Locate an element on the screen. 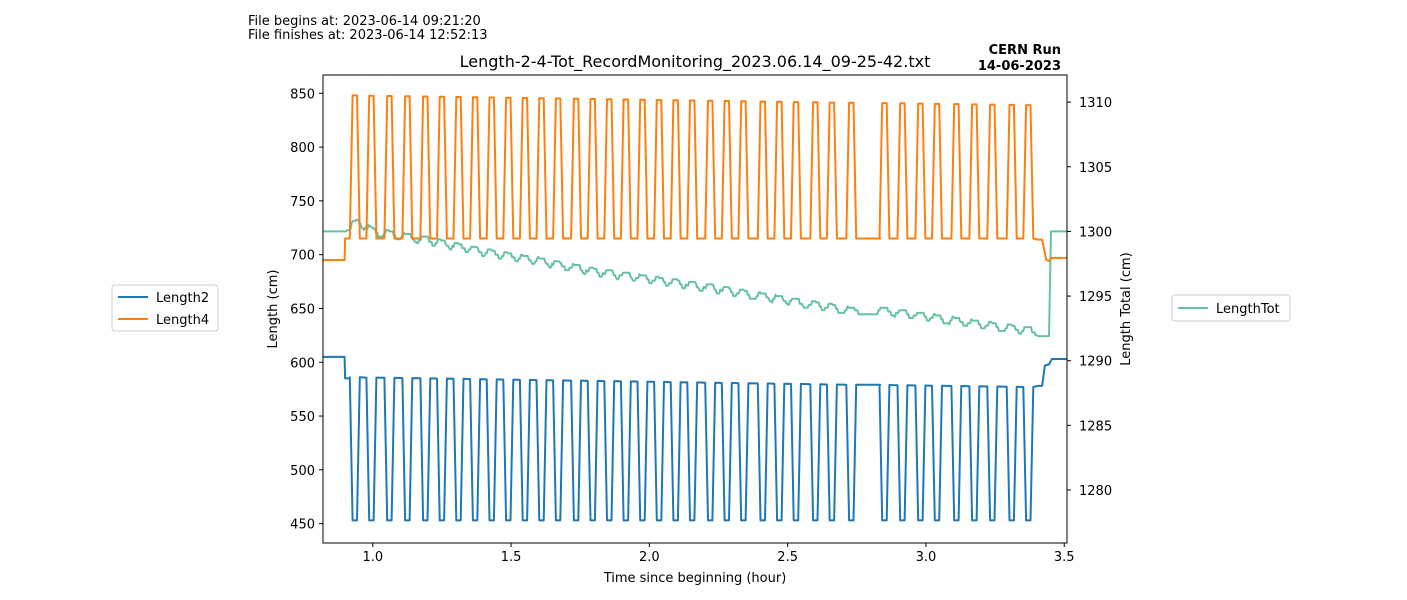  legend-right-box is located at coordinates (1231, 308).